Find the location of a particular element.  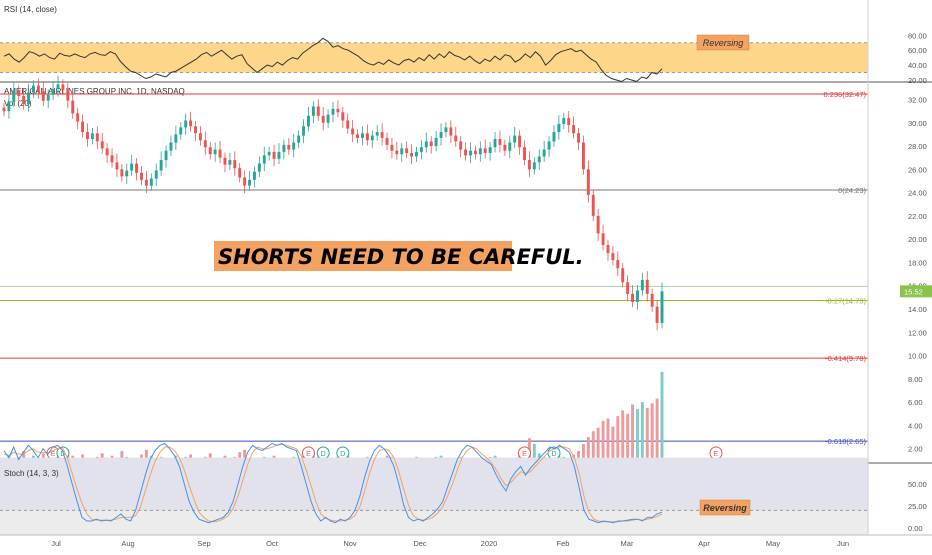

rsi-tick-label: 80.00 is located at coordinates (917, 35).